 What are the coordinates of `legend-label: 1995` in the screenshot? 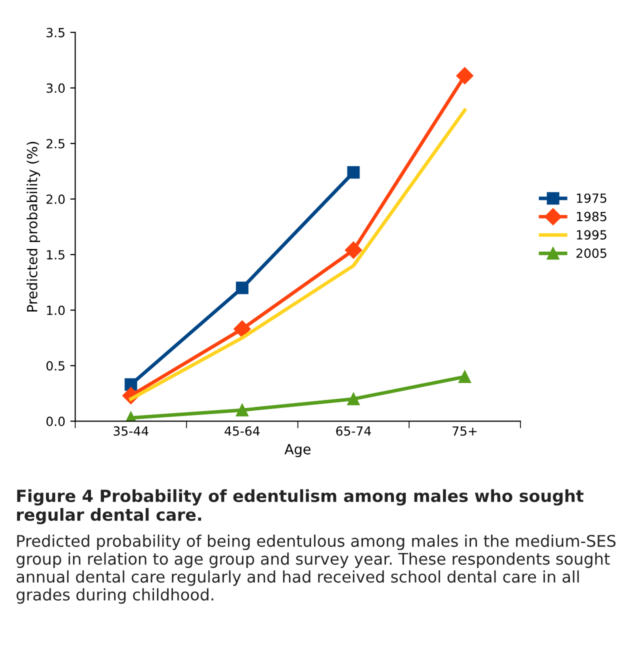 It's located at (591, 235).